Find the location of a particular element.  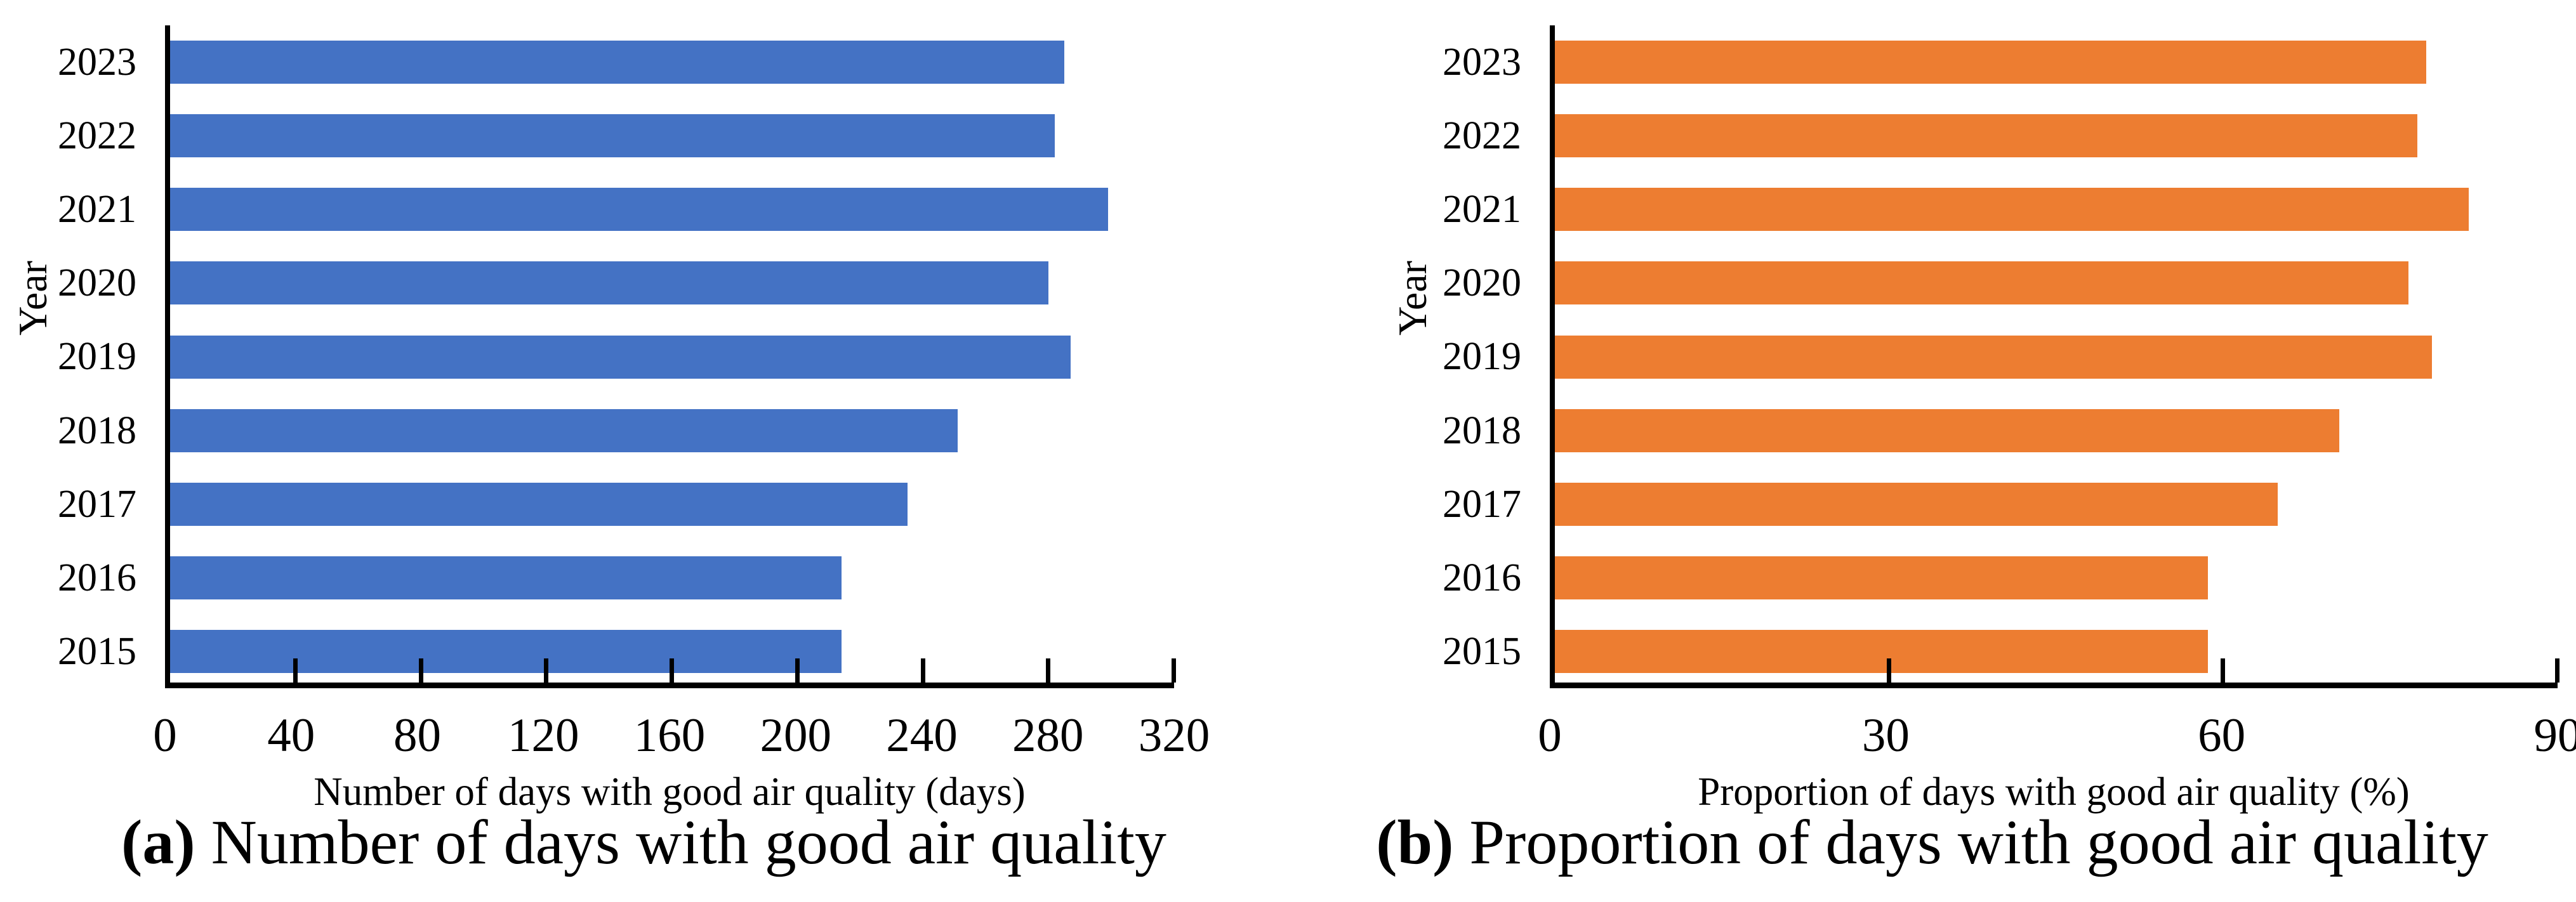

x-tick-labels: 0 40 80 120 160 200 240 280 320 is located at coordinates (681, 737).